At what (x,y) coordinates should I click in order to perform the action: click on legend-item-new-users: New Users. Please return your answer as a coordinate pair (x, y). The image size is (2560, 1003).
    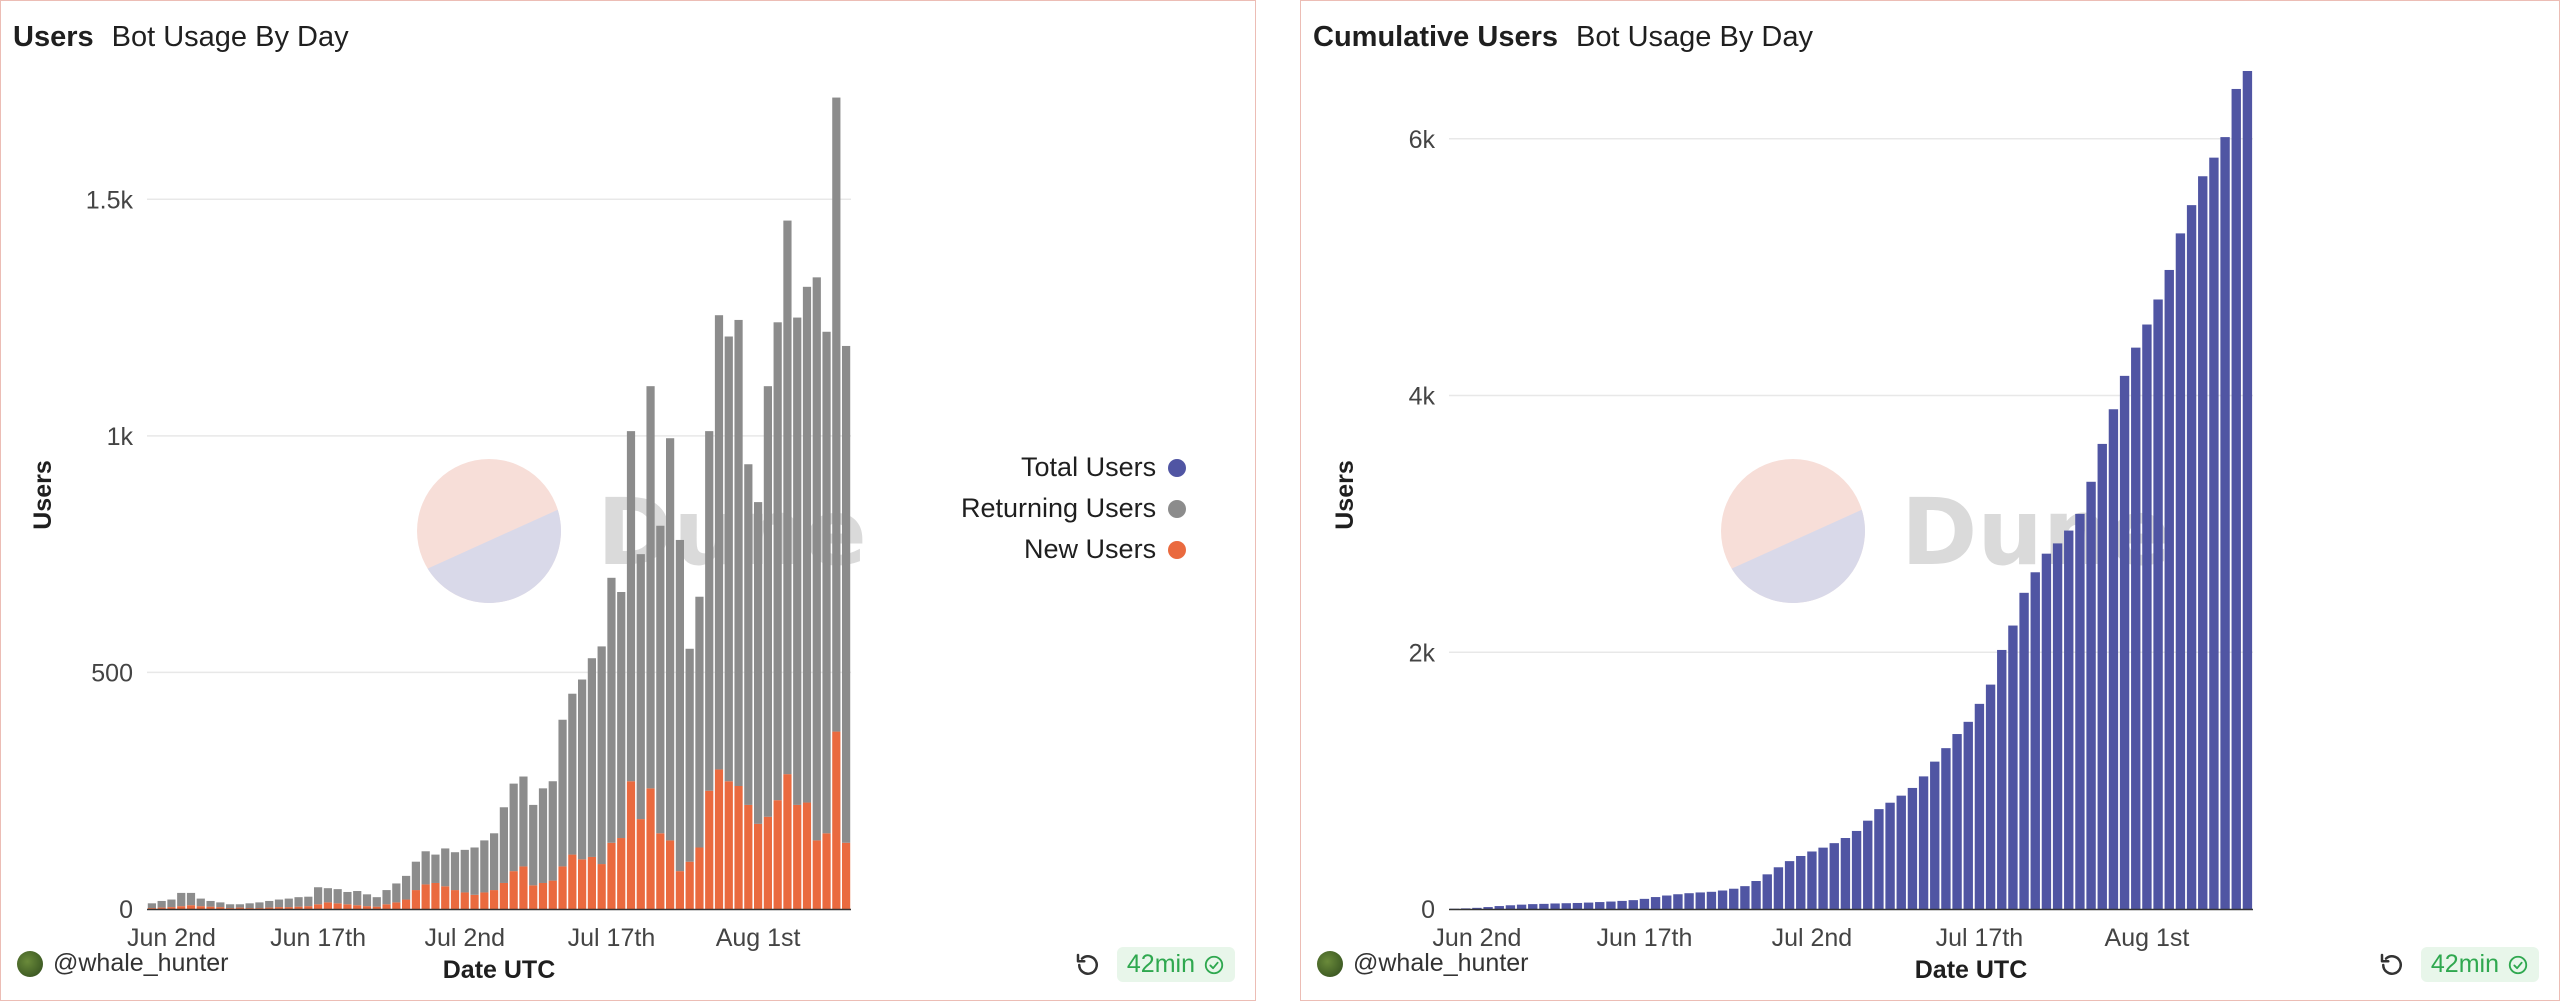
    Looking at the image, I should click on (1074, 549).